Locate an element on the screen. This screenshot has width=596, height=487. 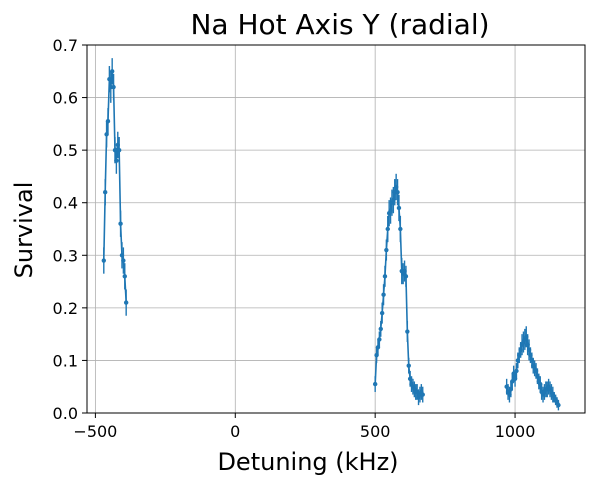
y-tick-label: 0.3 is located at coordinates (65, 255).